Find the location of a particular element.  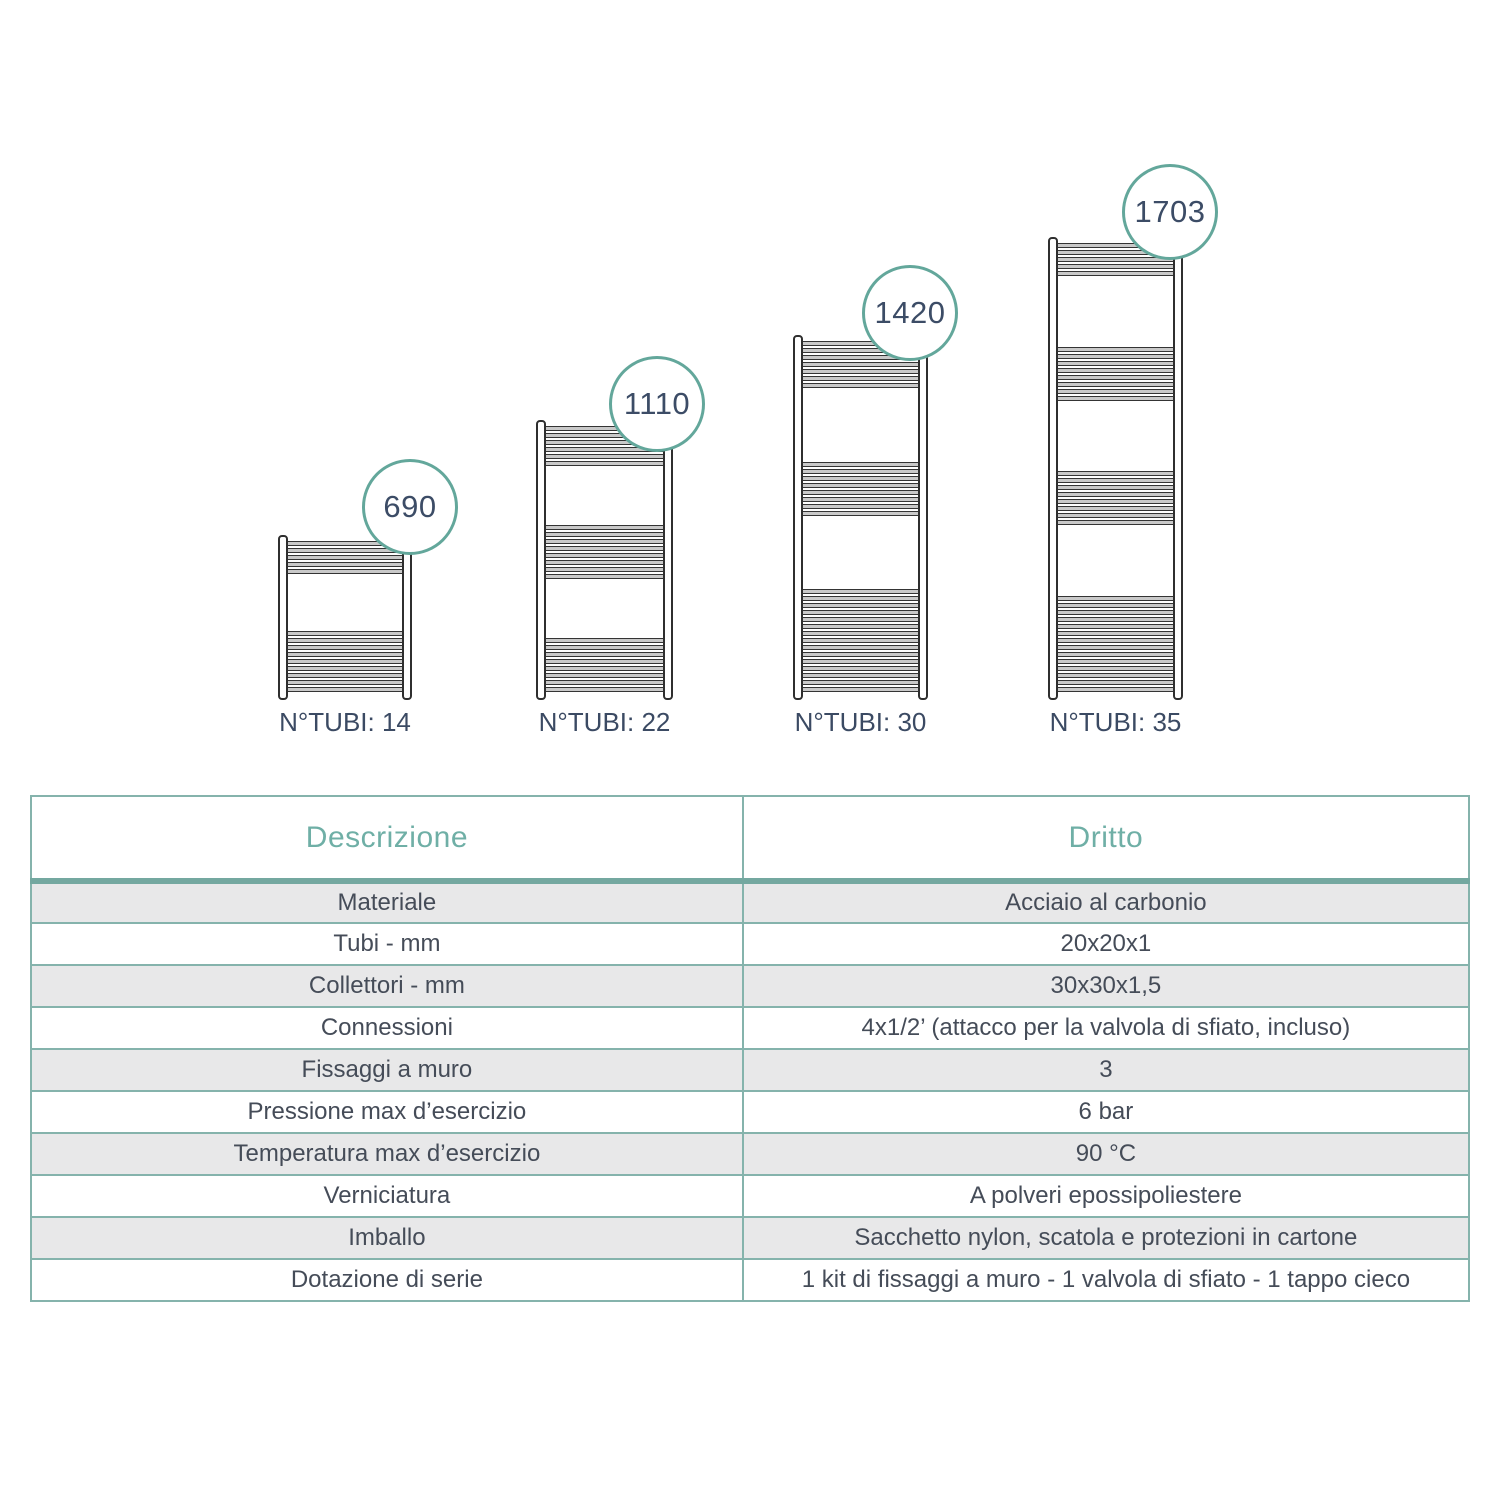

row-label-cell: Imballo is located at coordinates (387, 1238).